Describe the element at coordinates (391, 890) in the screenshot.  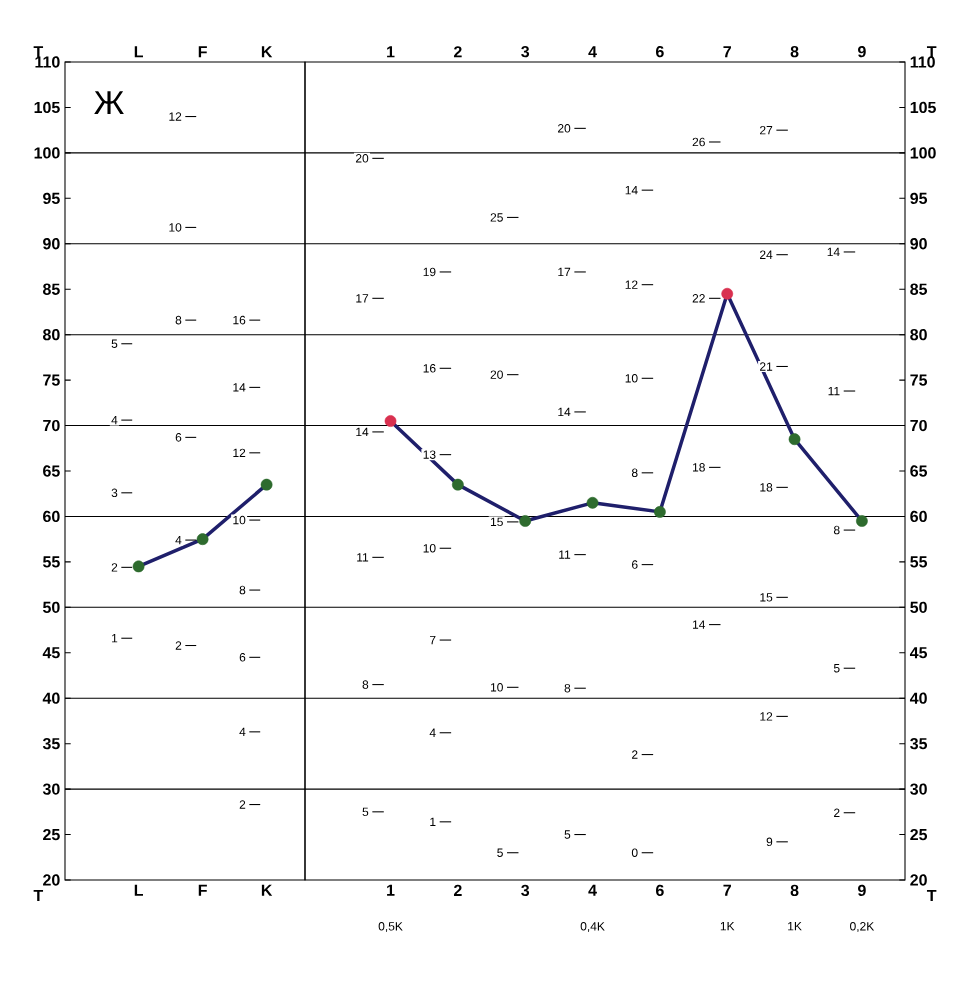
I see `category-label: 1` at that location.